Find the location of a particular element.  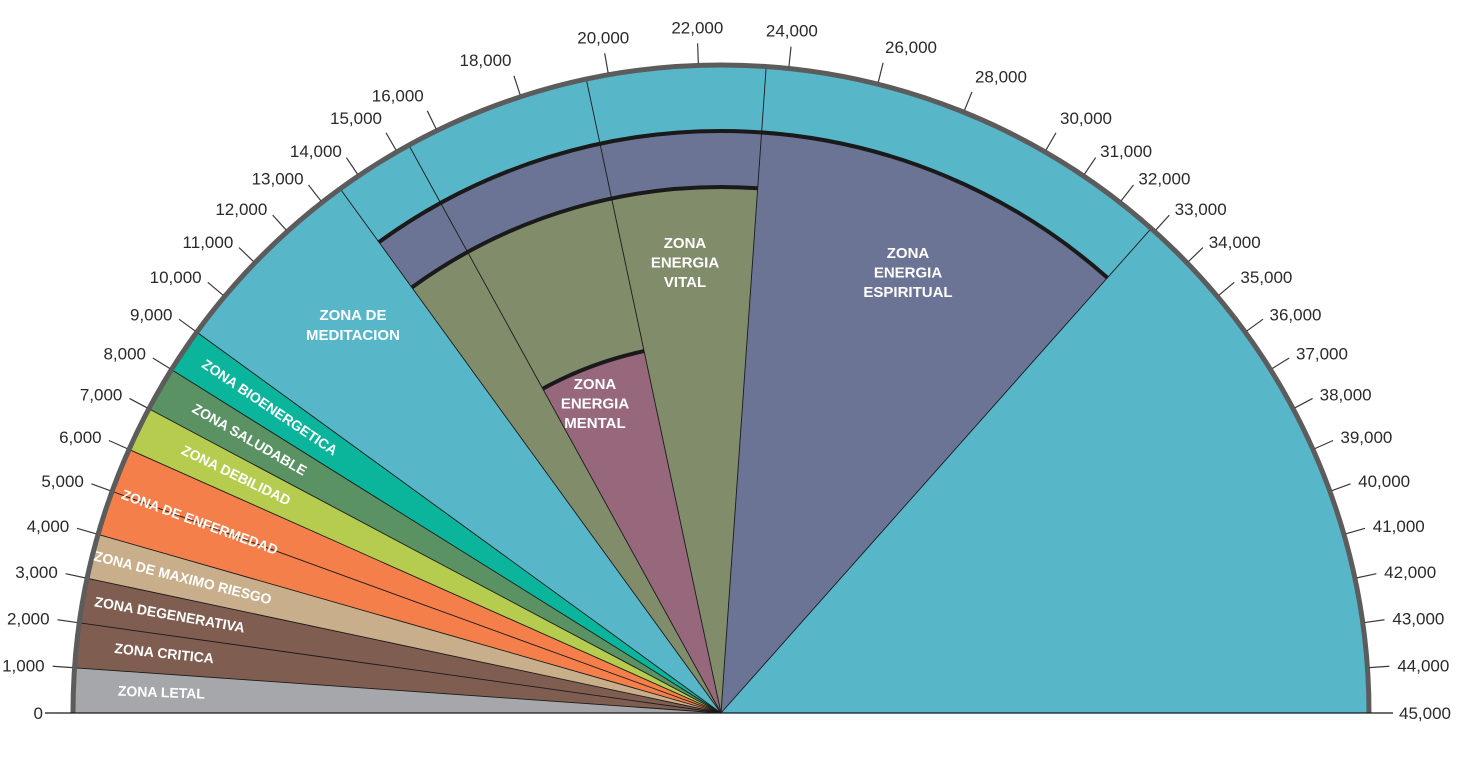

tick-label: 18,000 is located at coordinates (485, 60).